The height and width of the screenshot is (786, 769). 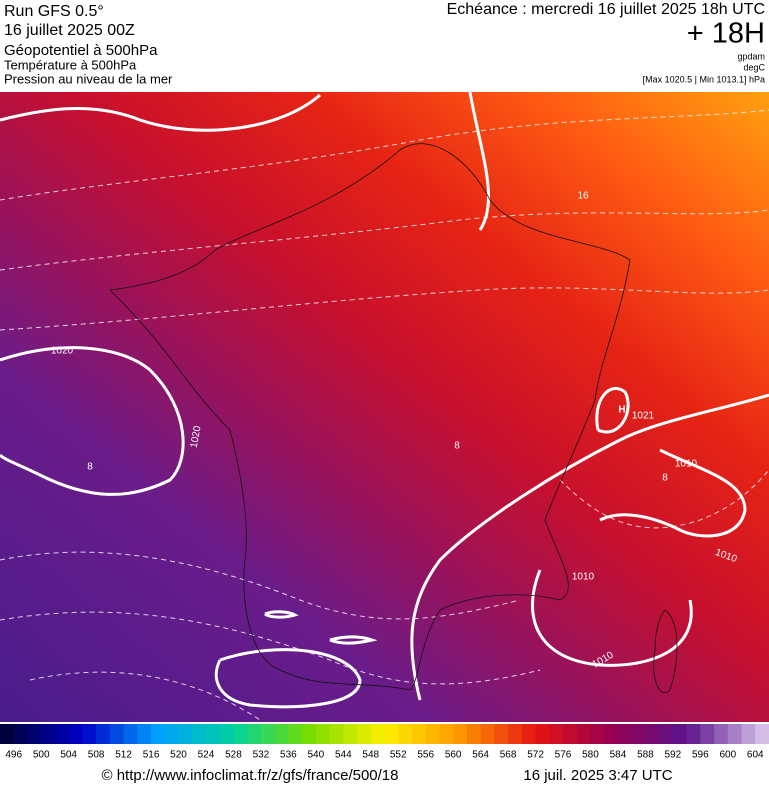 I want to click on colorbar-label: 520, so click(x=178, y=755).